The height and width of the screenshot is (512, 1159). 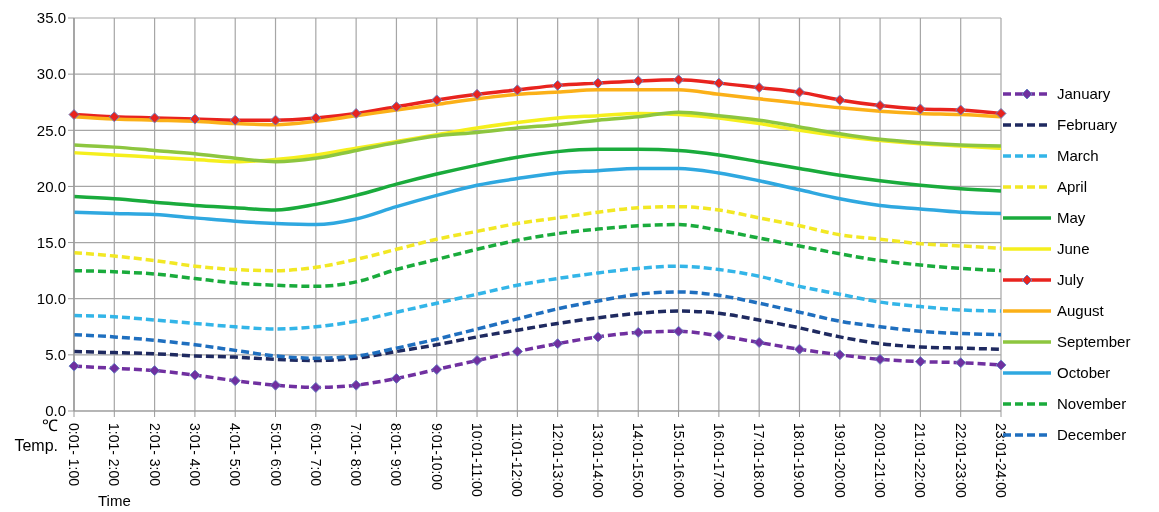 What do you see at coordinates (1073, 248) in the screenshot?
I see `legend-label: June` at bounding box center [1073, 248].